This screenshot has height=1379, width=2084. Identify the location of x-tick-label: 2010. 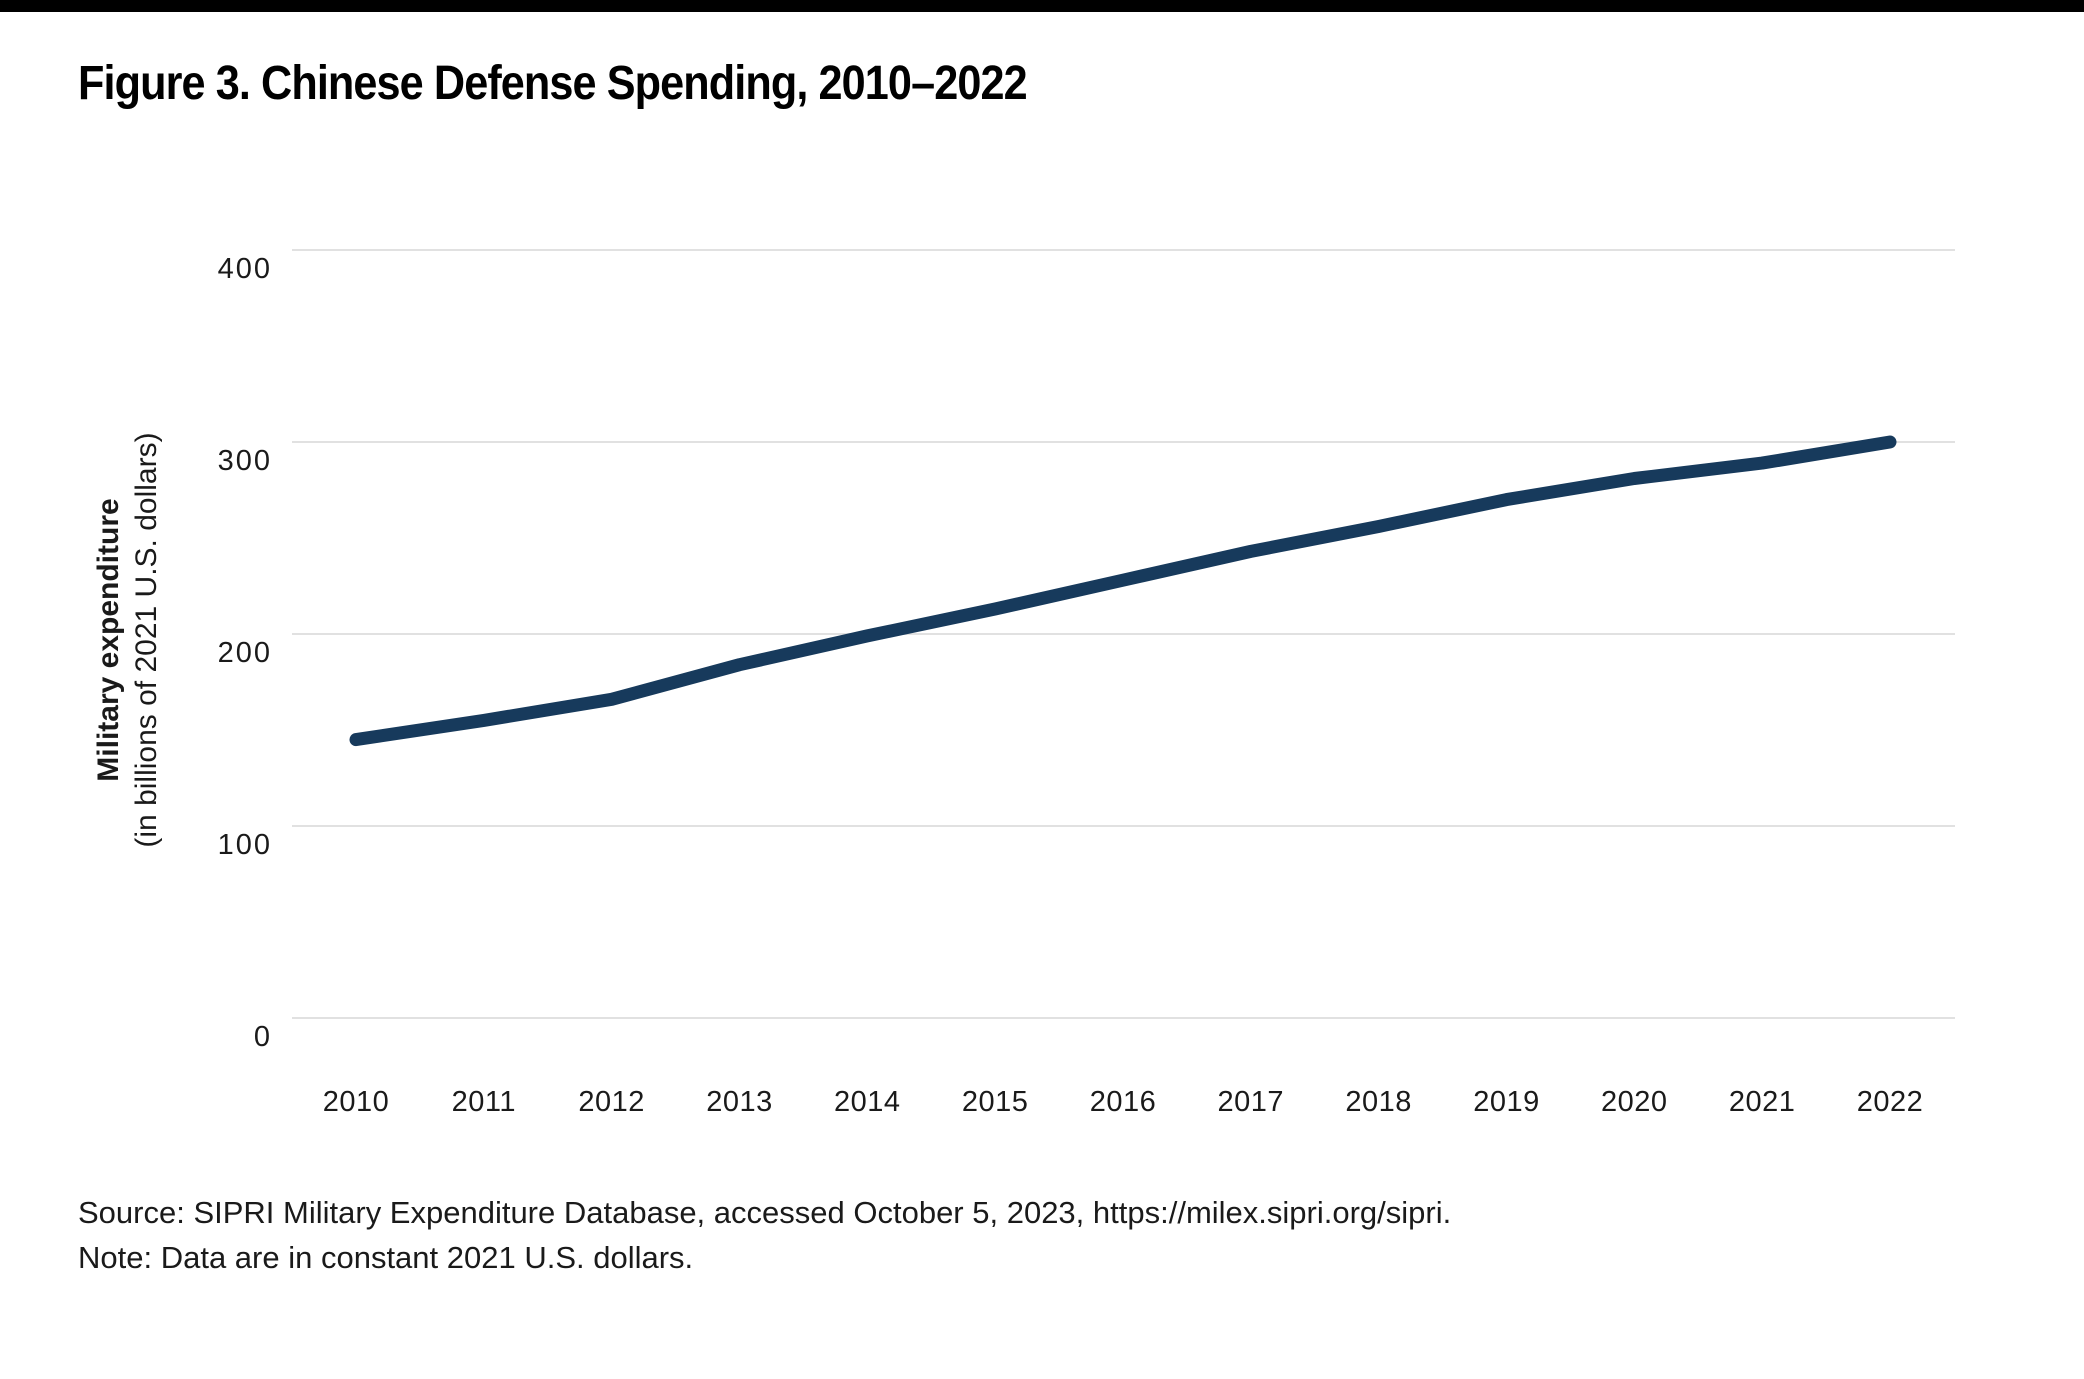
(356, 1102).